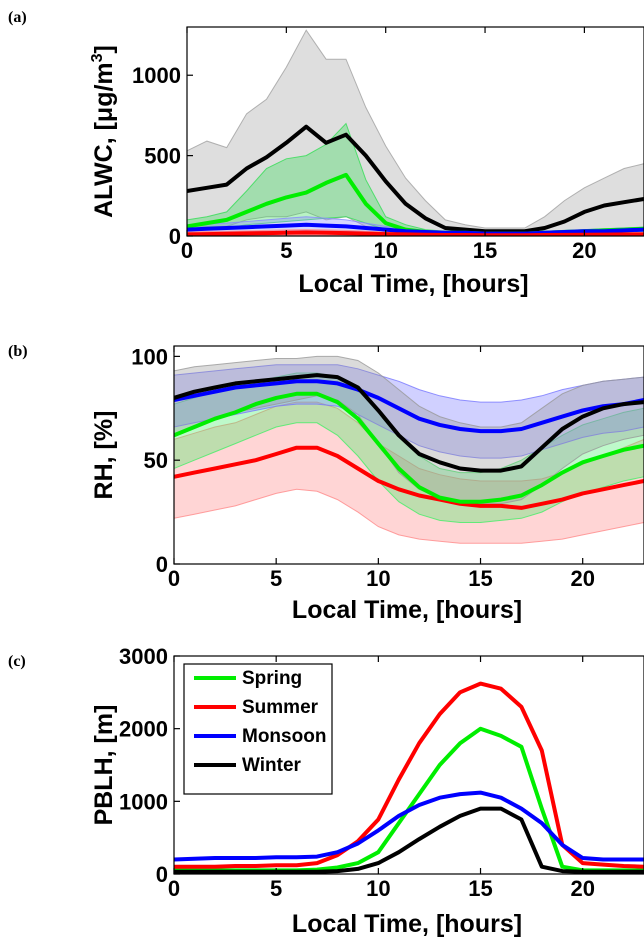 The image size is (644, 940). What do you see at coordinates (143, 729) in the screenshot?
I see `y-tick-label: 2000` at bounding box center [143, 729].